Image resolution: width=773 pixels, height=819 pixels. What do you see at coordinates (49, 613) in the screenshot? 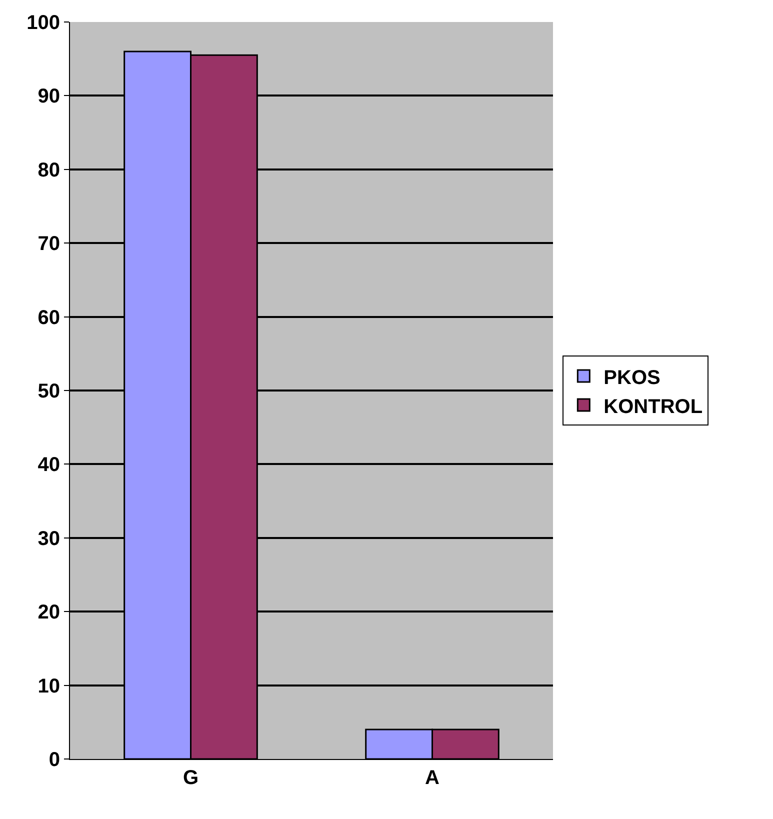
I see `y-tick-label: 20` at bounding box center [49, 613].